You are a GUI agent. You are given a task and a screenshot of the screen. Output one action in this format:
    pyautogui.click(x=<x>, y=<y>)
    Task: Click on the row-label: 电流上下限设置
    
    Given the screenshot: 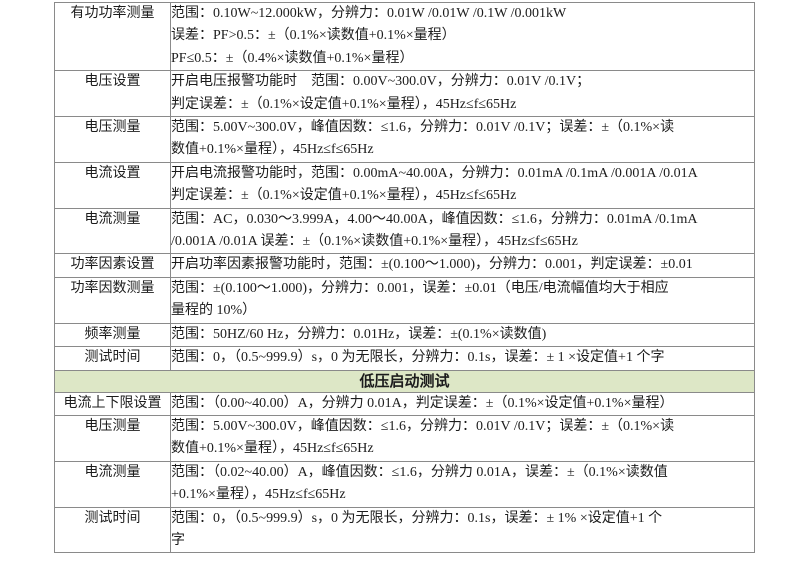 What is the action you would take?
    pyautogui.click(x=112, y=403)
    